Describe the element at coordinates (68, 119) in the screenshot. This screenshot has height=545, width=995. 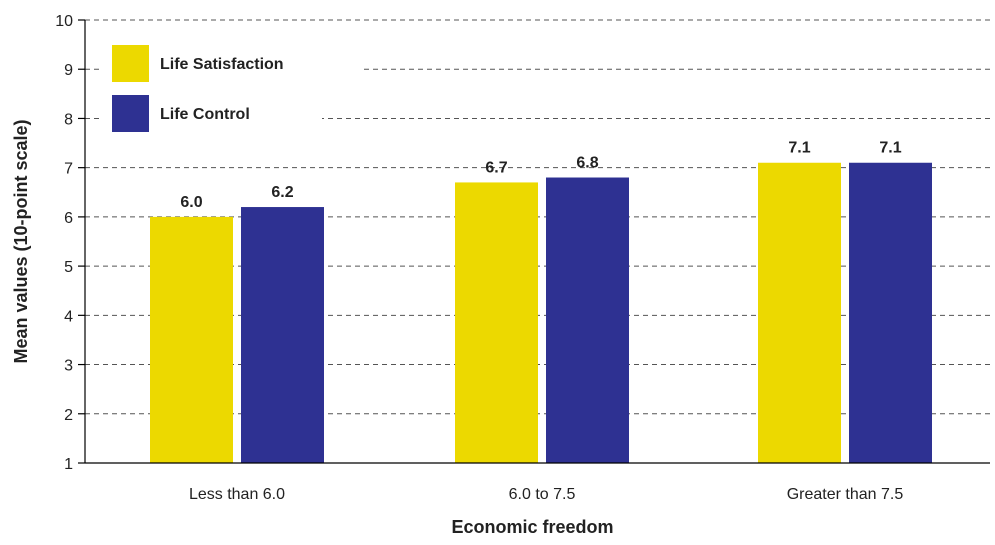
I see `y-tick-label: 8` at that location.